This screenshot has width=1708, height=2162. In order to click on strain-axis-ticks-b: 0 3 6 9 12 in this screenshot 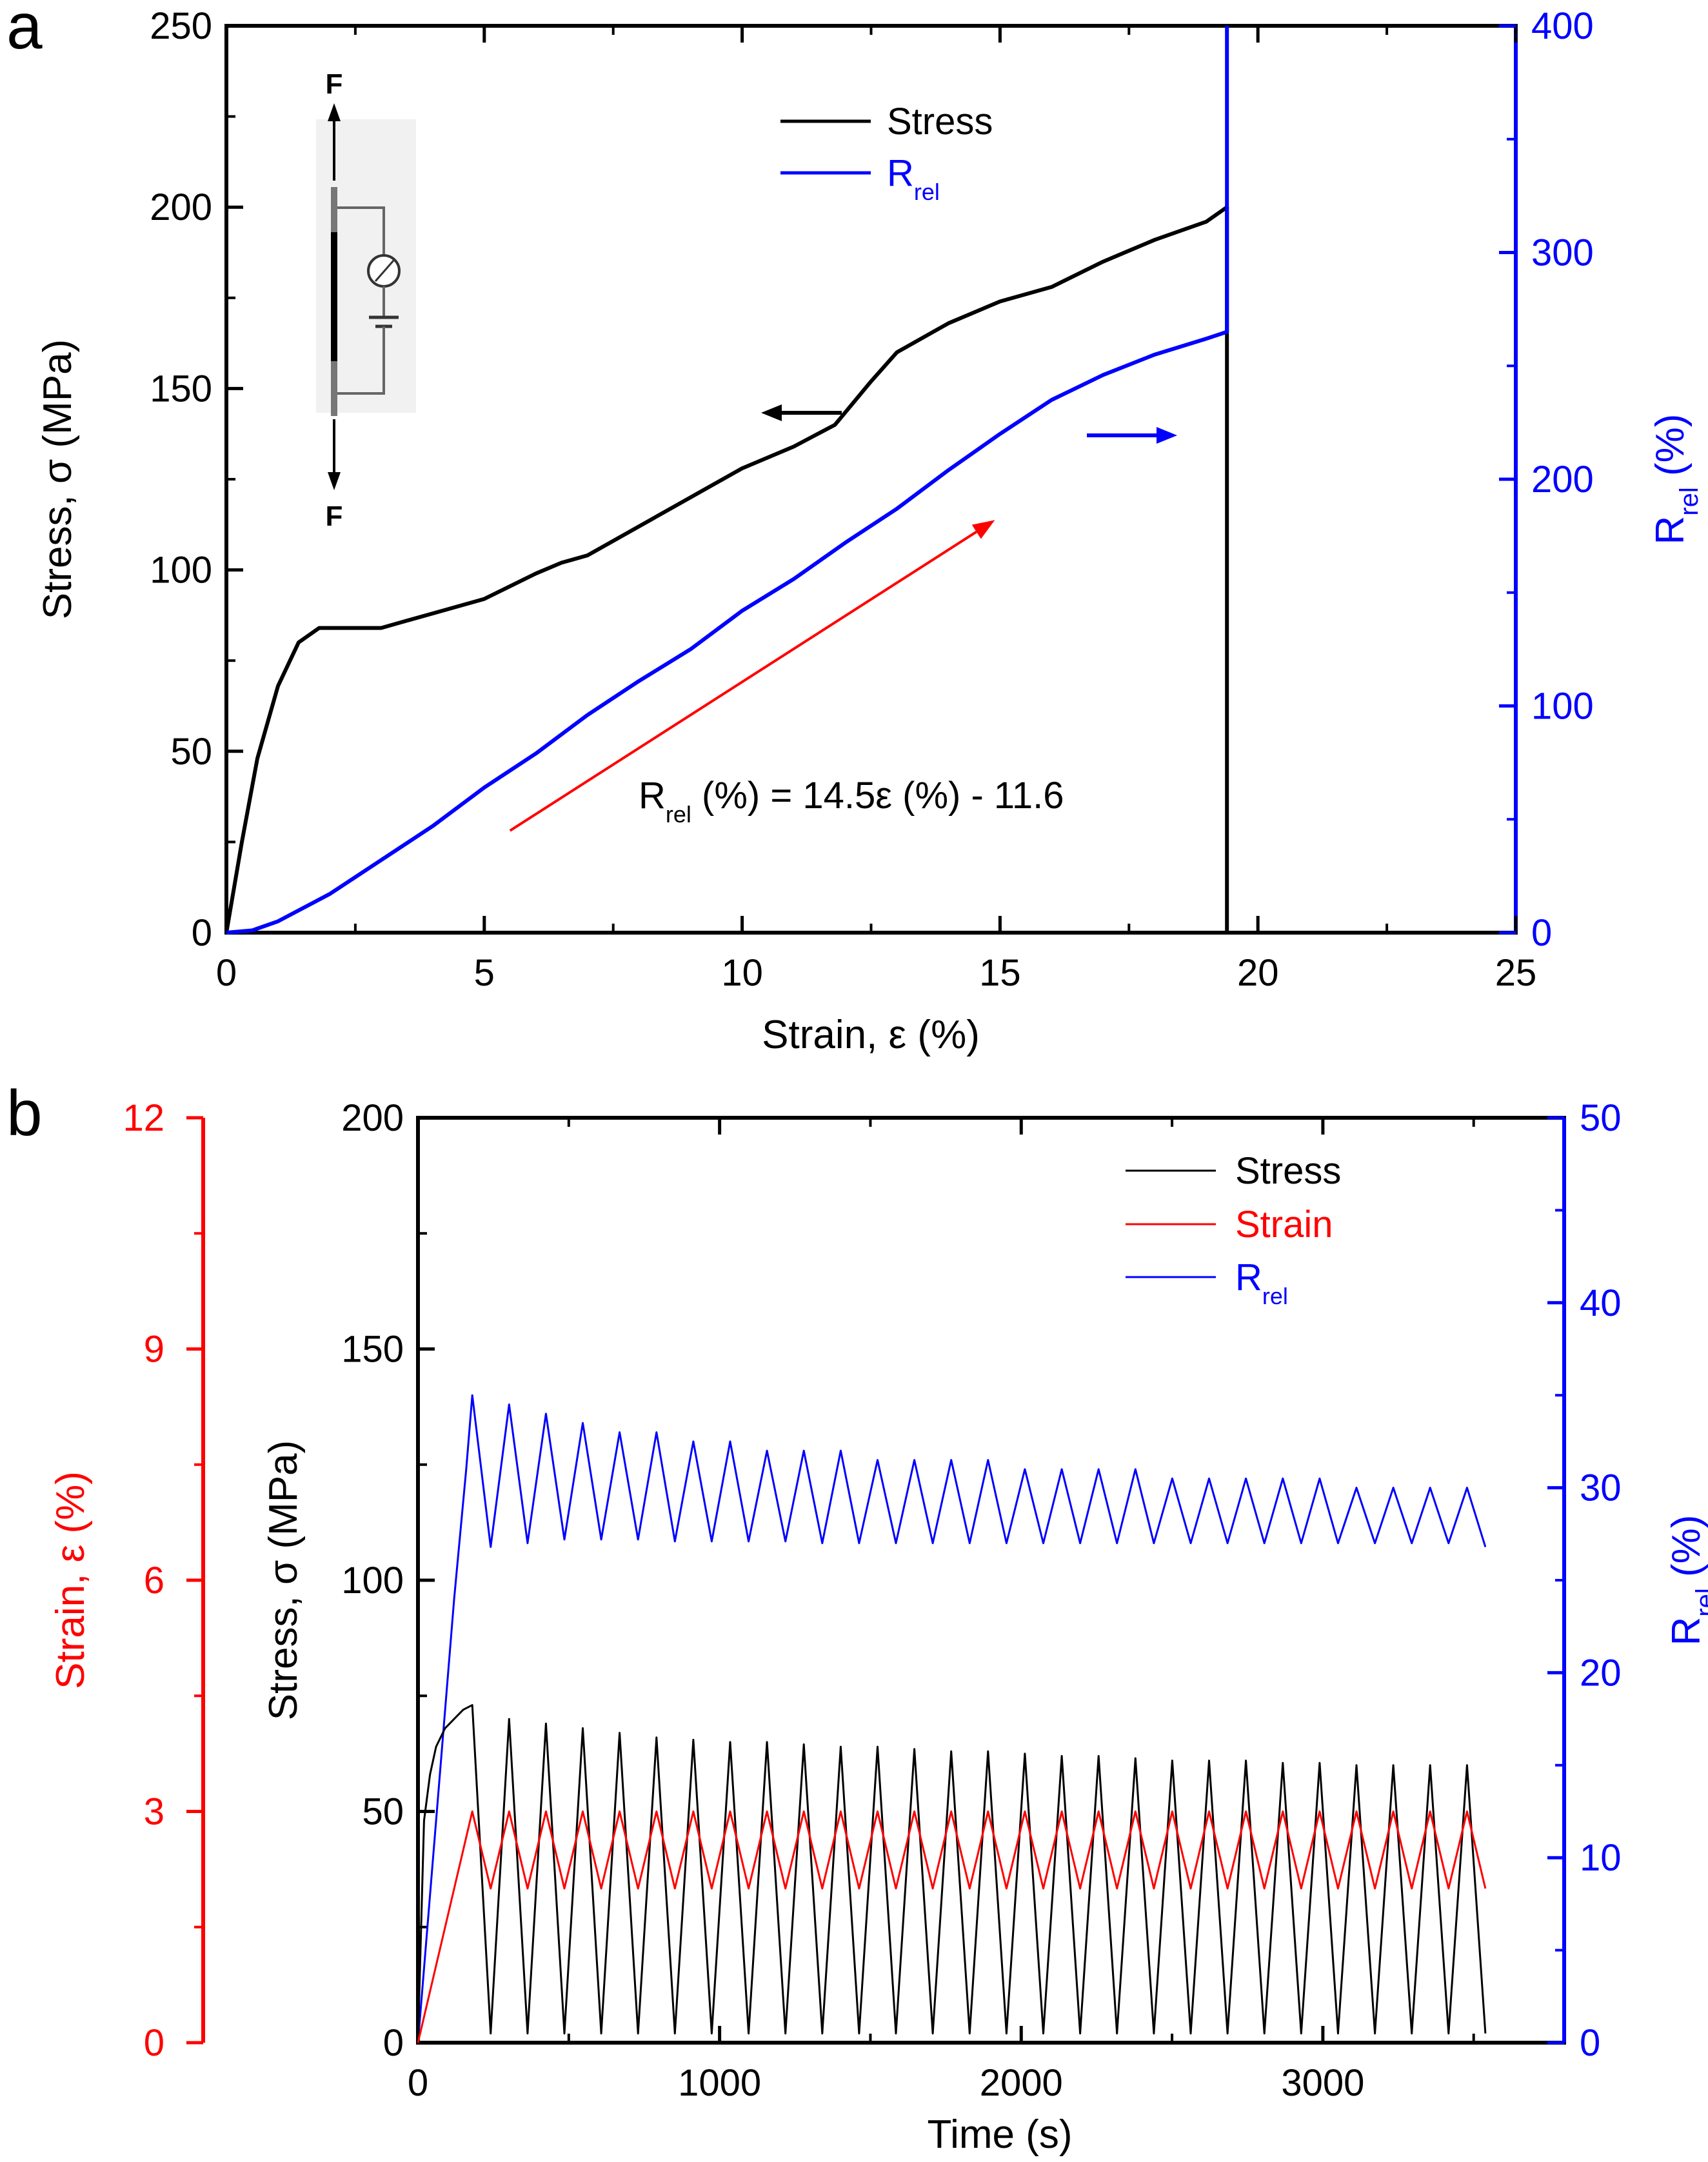, I will do `click(163, 1580)`.